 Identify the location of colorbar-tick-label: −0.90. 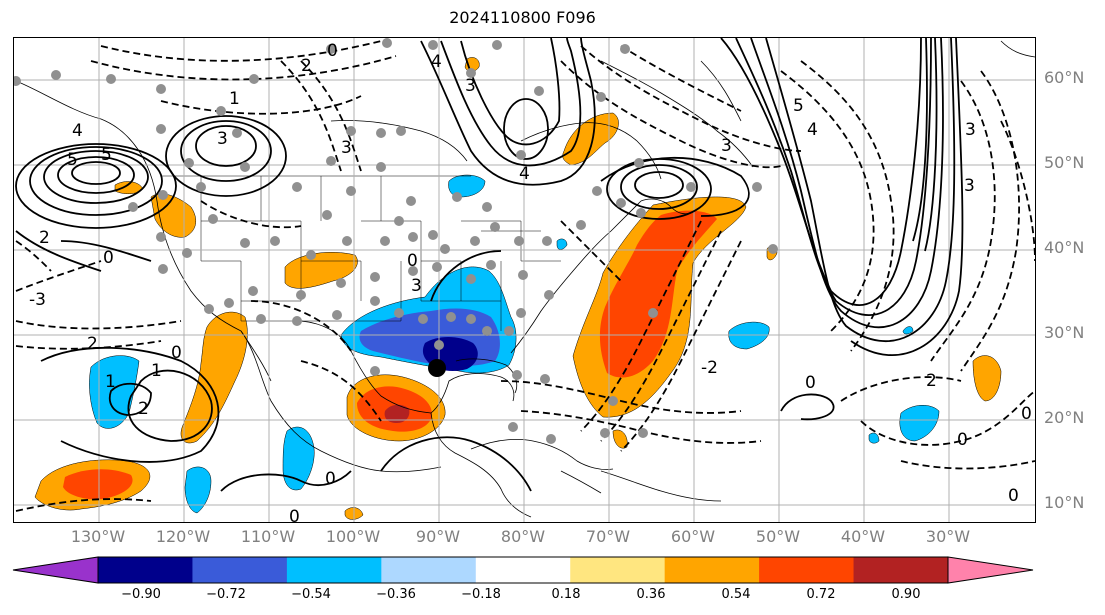
(141, 594).